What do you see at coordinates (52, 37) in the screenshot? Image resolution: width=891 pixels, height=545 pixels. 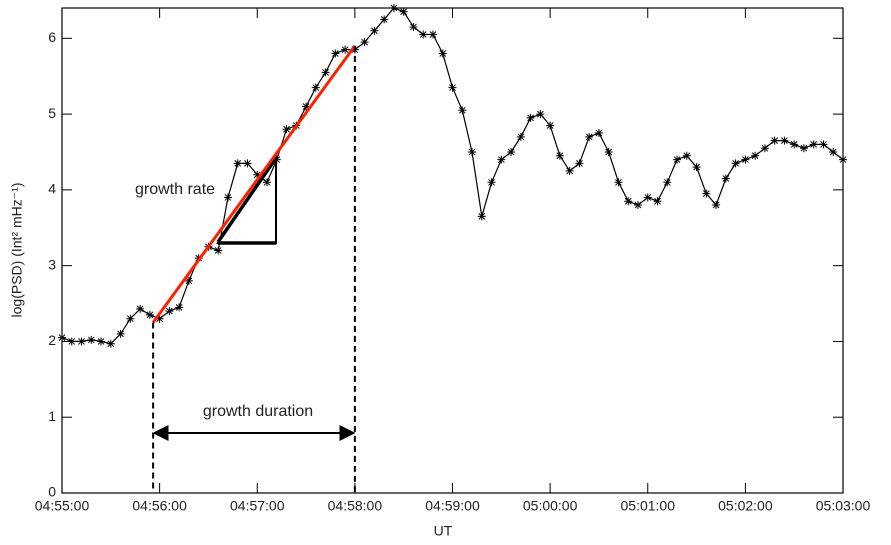 I see `y-tick-label: 6` at bounding box center [52, 37].